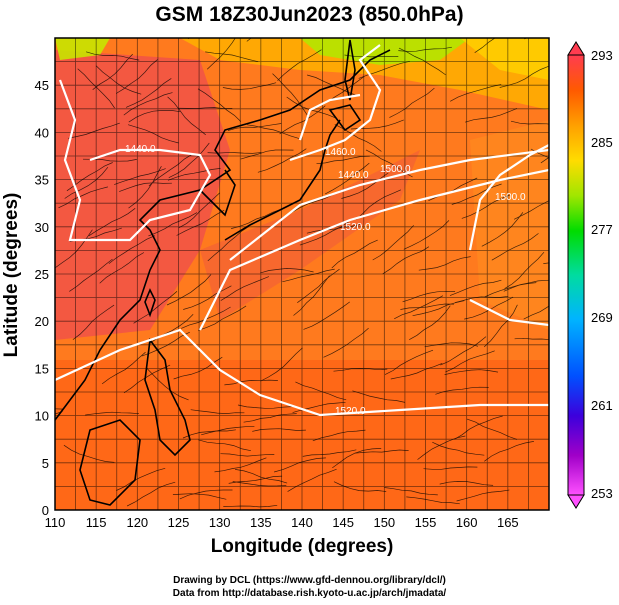 This screenshot has height=605, width=619. What do you see at coordinates (261, 522) in the screenshot?
I see `x-tick-label: 135` at bounding box center [261, 522].